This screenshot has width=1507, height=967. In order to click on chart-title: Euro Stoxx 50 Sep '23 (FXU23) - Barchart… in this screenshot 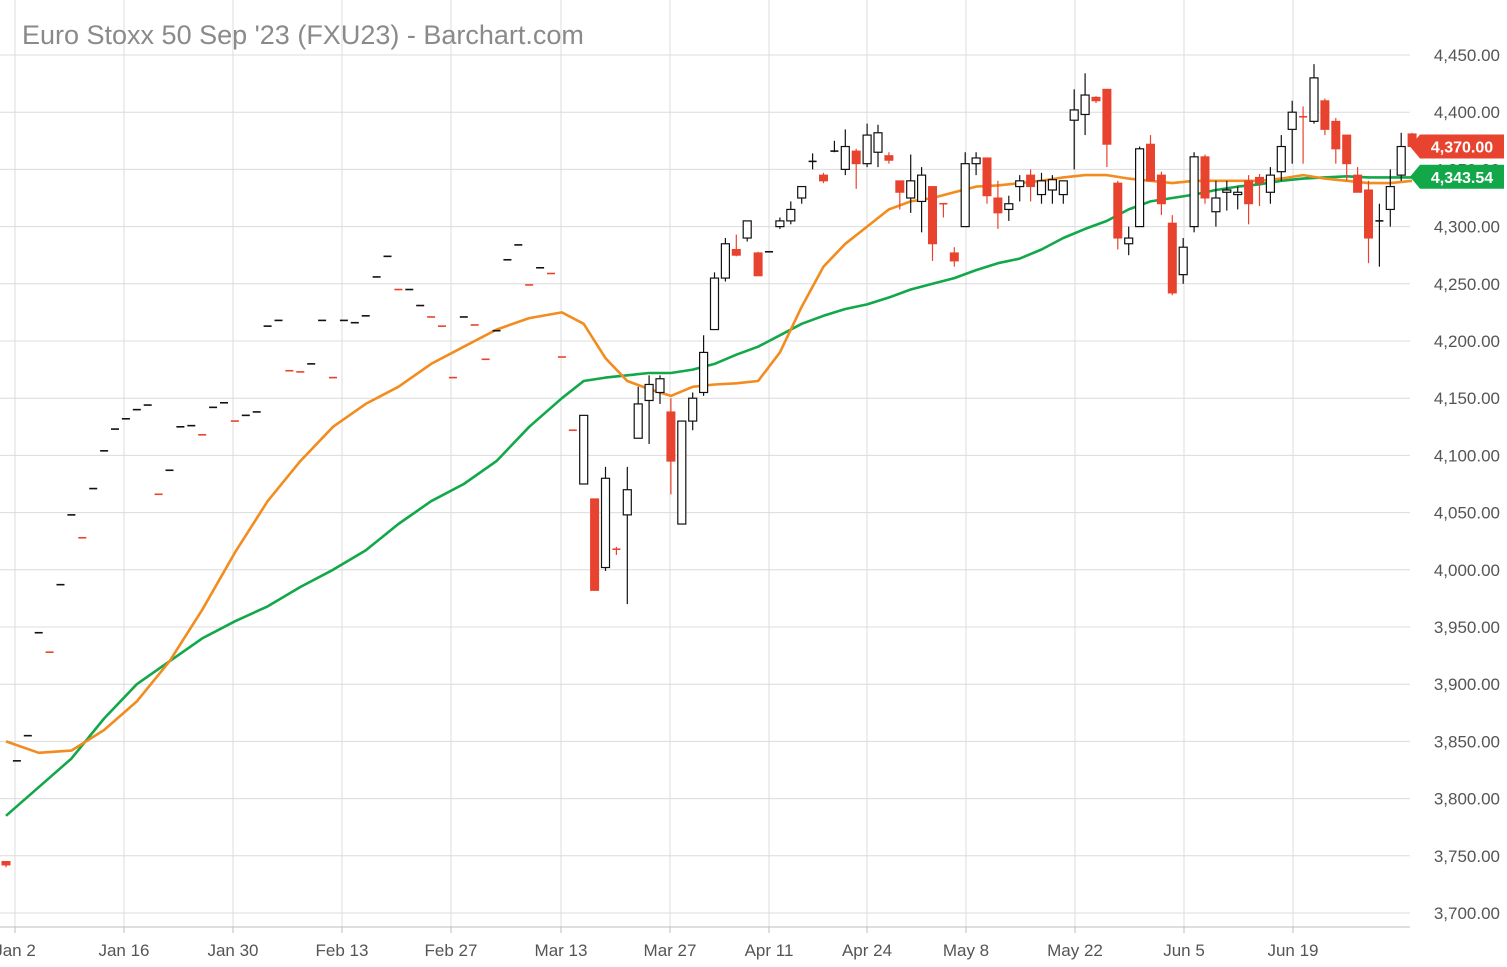, I will do `click(303, 35)`.